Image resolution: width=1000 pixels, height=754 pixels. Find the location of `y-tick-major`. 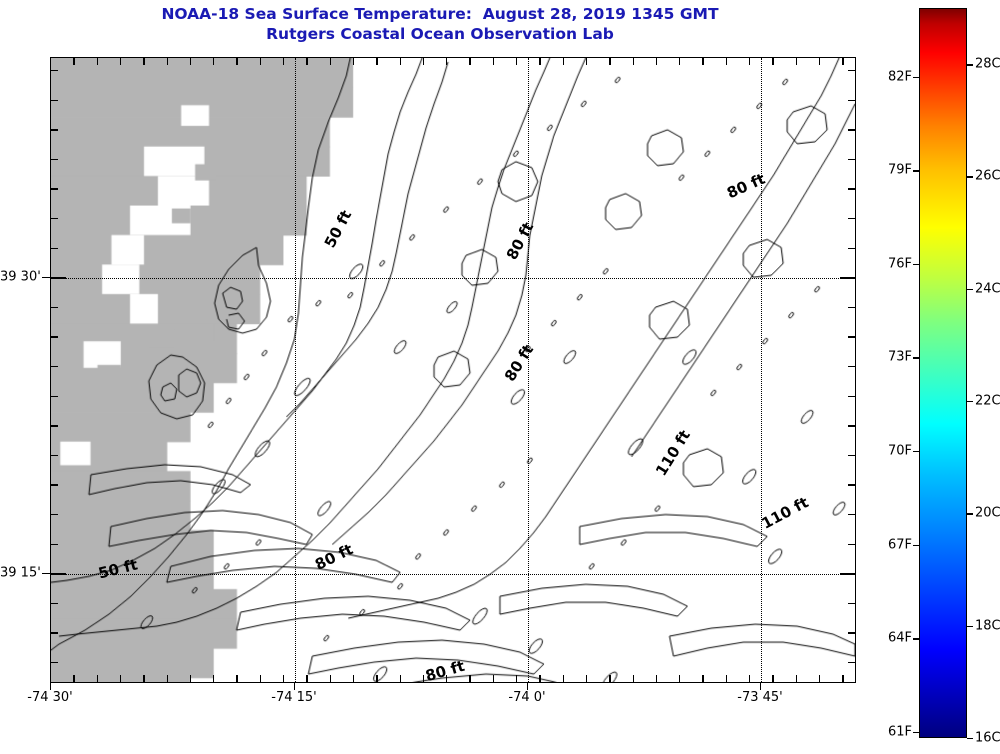

y-tick-major is located at coordinates (58, 278).